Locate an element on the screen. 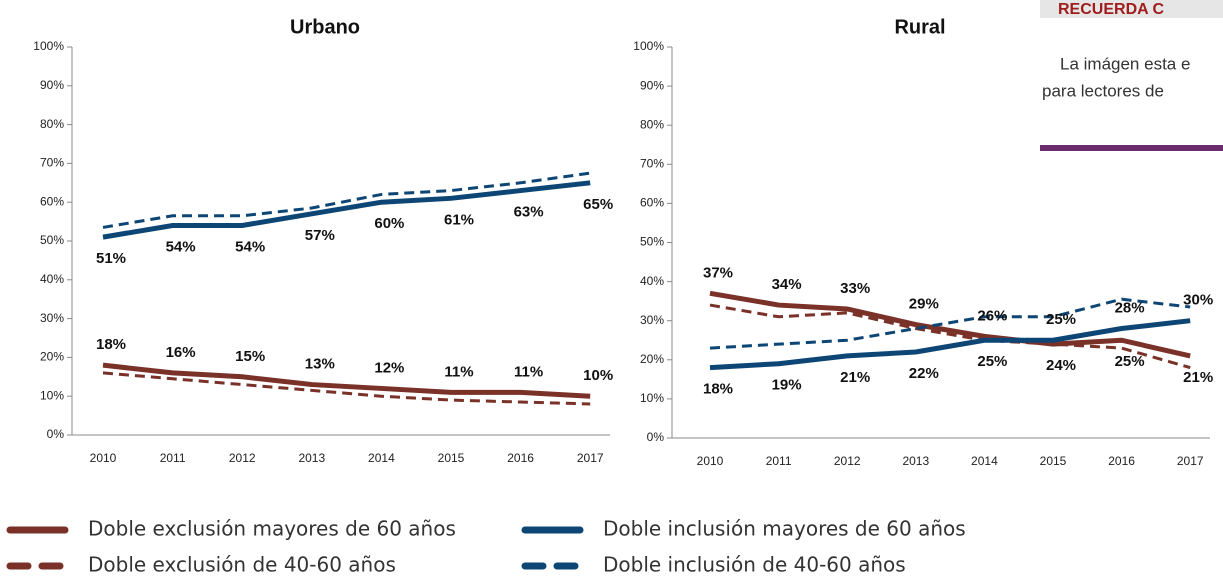  sidebar-text: La imágen esta e is located at coordinates (1125, 63).